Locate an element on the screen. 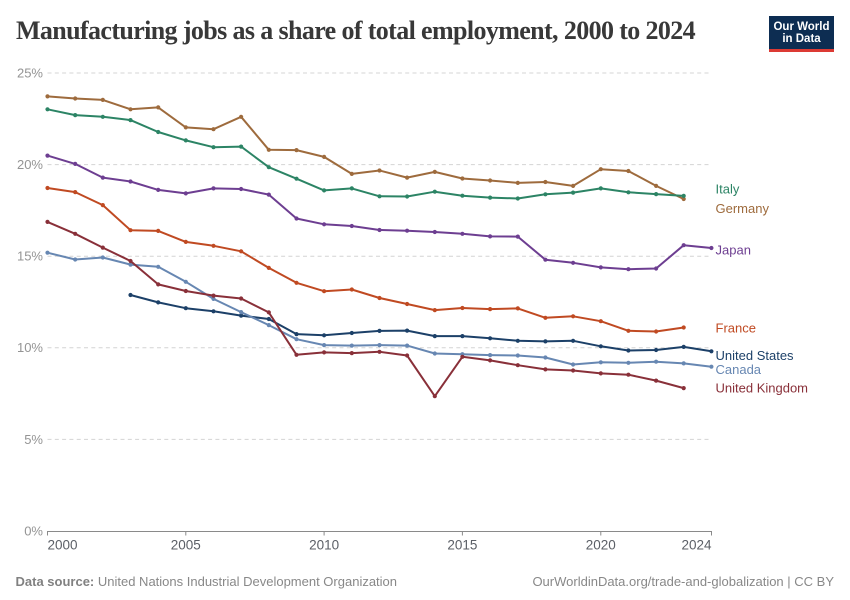  svg-text: 2010 is located at coordinates (324, 545).